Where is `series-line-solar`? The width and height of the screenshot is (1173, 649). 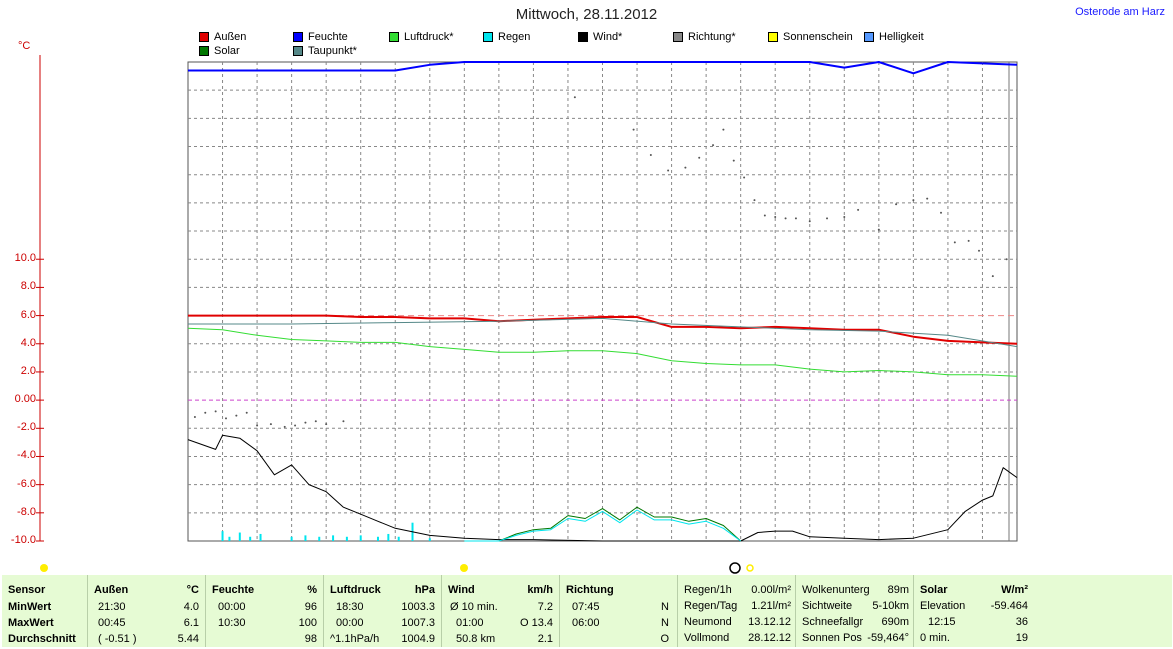
series-line-solar is located at coordinates (603, 524).